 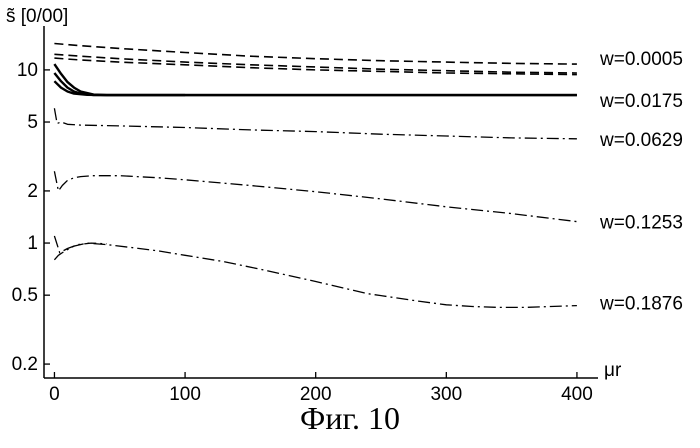 What do you see at coordinates (37, 16) in the screenshot?
I see `y-axis-title: s̃ [0/00]` at bounding box center [37, 16].